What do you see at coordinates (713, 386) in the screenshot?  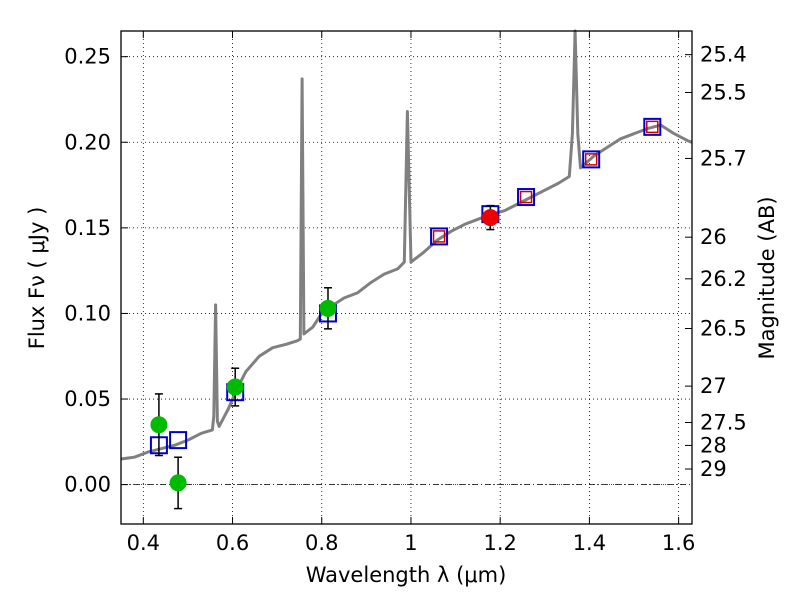 I see `right-tick-label: 27` at bounding box center [713, 386].